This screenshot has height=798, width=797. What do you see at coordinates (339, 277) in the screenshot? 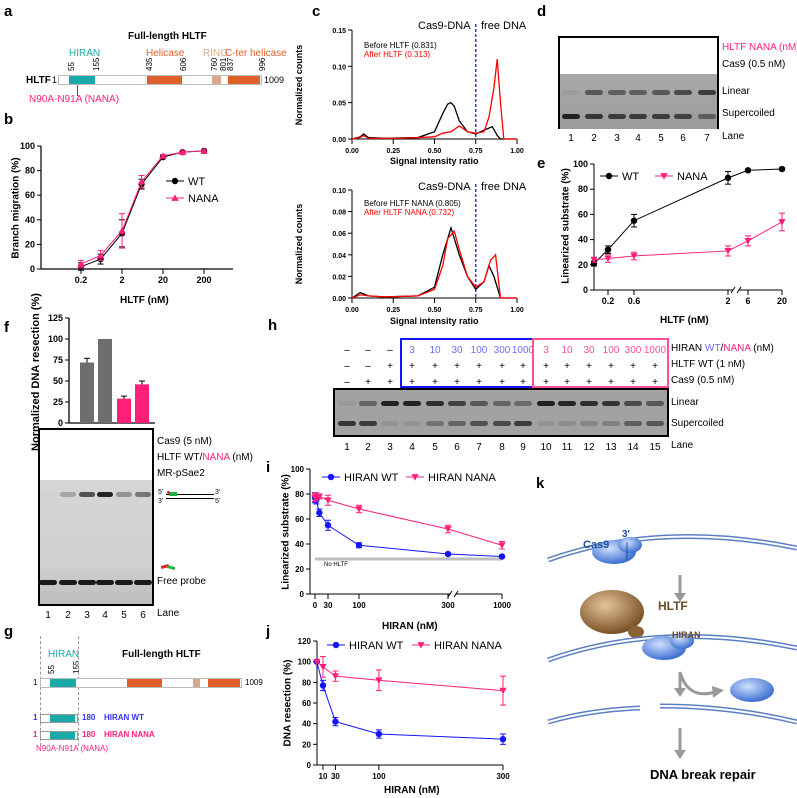
I see `c-bottom-y-tick-label: 0.02` at bounding box center [339, 277].